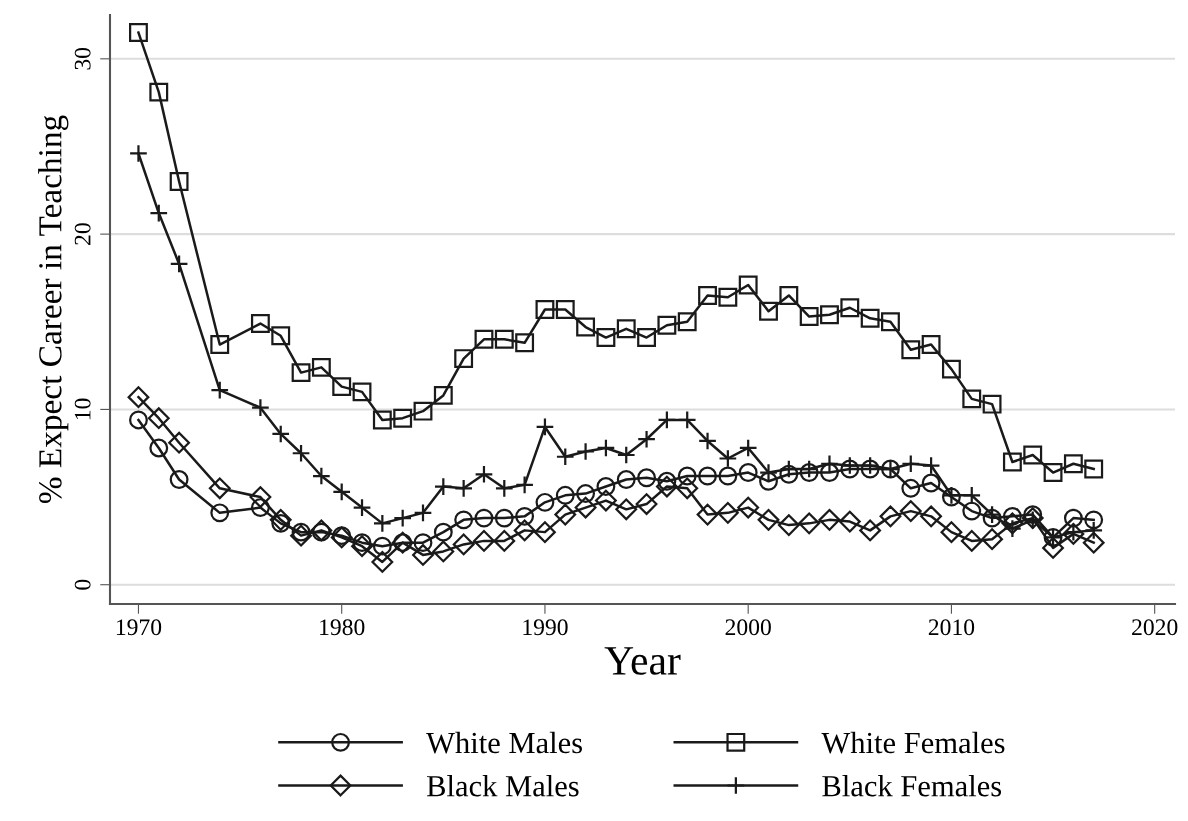  What do you see at coordinates (642, 661) in the screenshot?
I see `x-axis-title: Year` at bounding box center [642, 661].